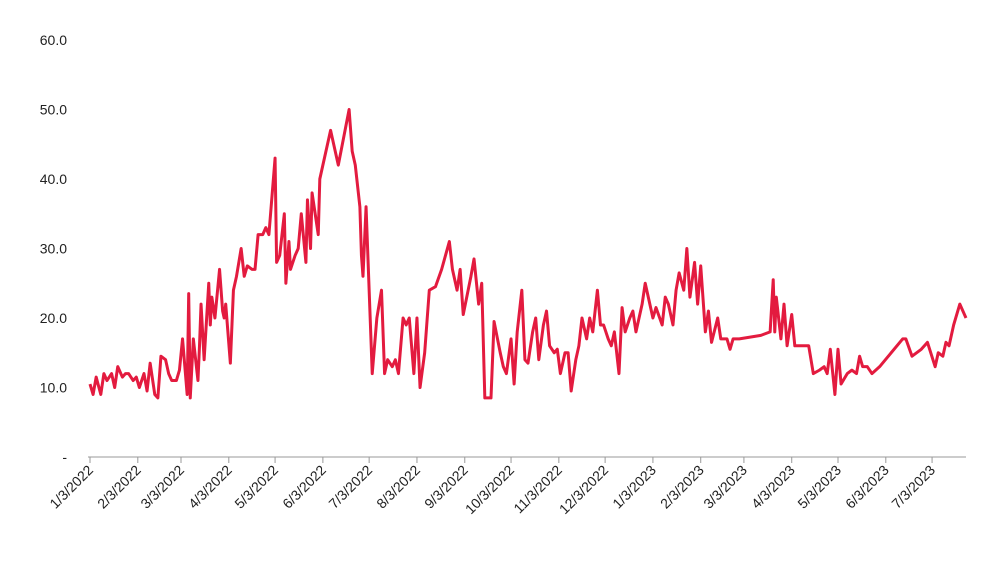  What do you see at coordinates (256, 487) in the screenshot?
I see `x-tick-label: 5/3/2022` at bounding box center [256, 487].